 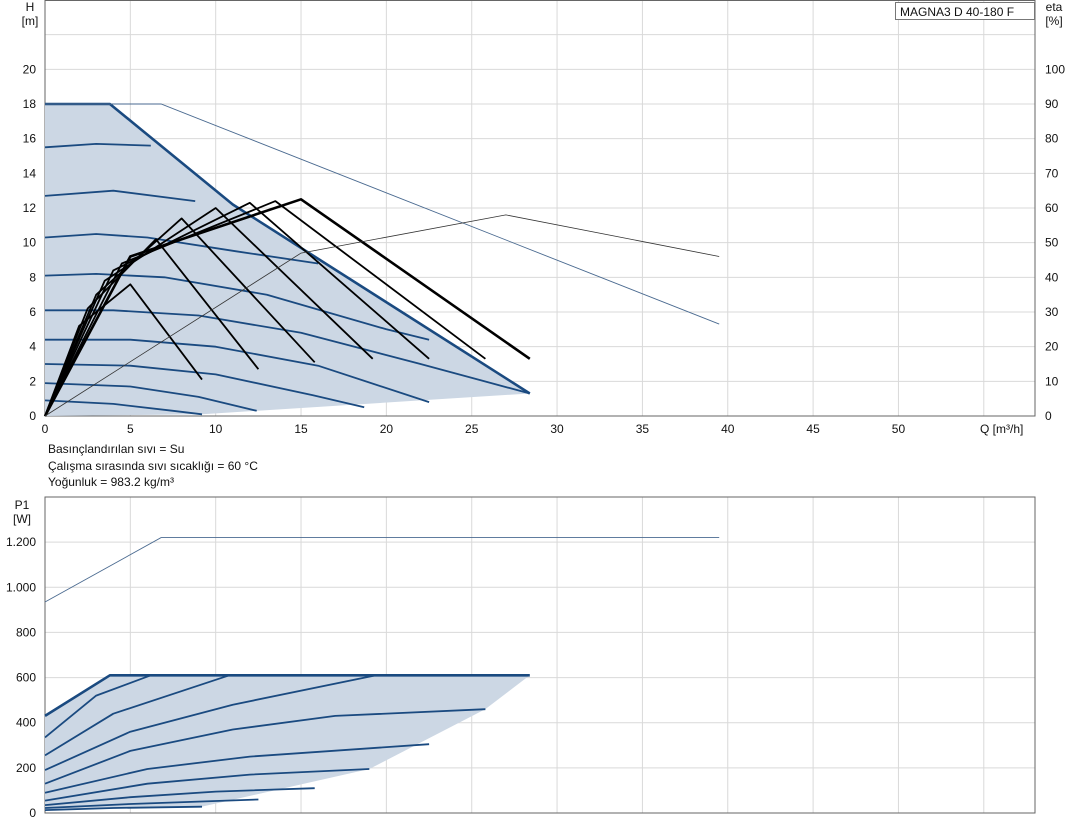 I want to click on x-tick-label: 5, so click(x=130, y=429).